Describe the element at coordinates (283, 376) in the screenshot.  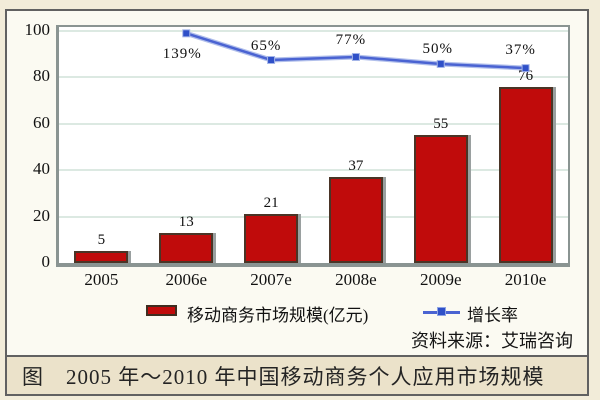
I see `caption-text: 图 2005 年～2010 年中国移动商务个人应用市场规模` at that location.